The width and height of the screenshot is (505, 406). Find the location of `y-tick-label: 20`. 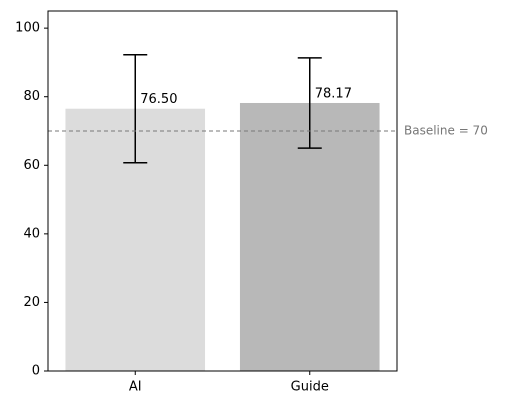

y-tick-label: 20 is located at coordinates (31, 302).